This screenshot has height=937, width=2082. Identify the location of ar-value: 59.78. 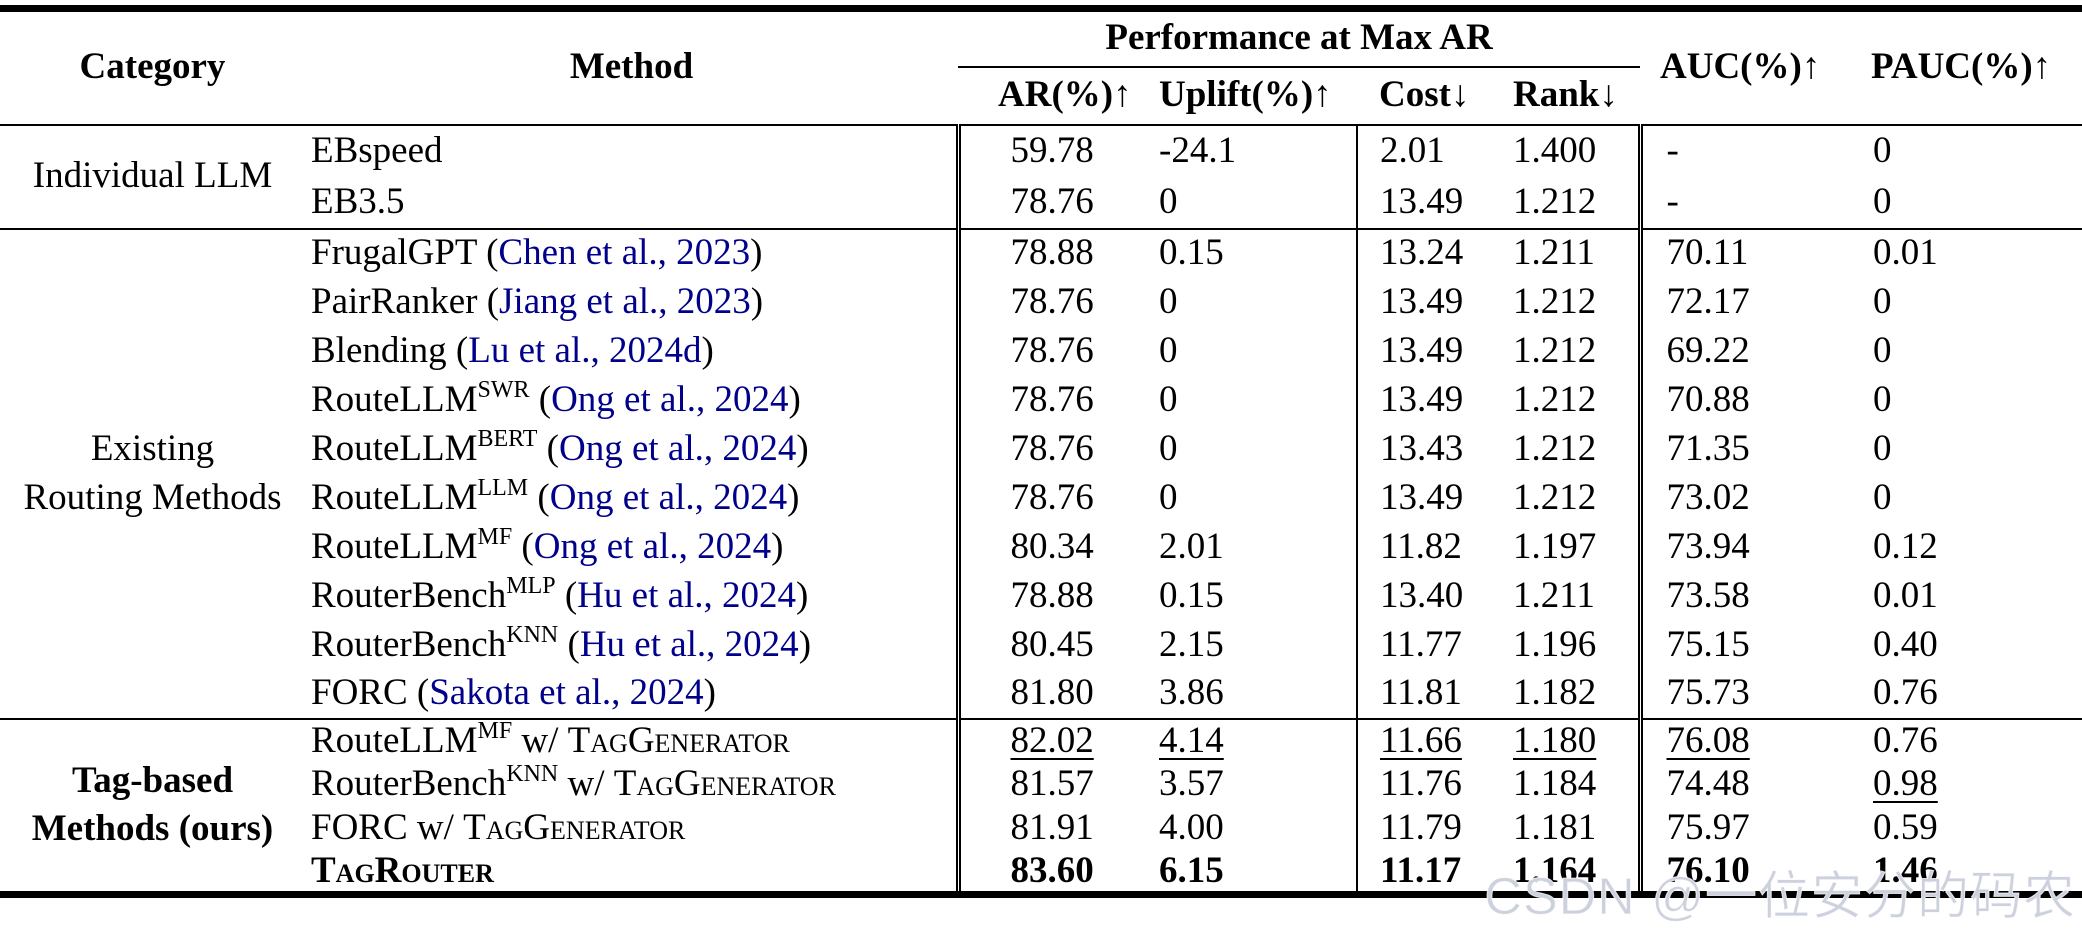
(1052, 150).